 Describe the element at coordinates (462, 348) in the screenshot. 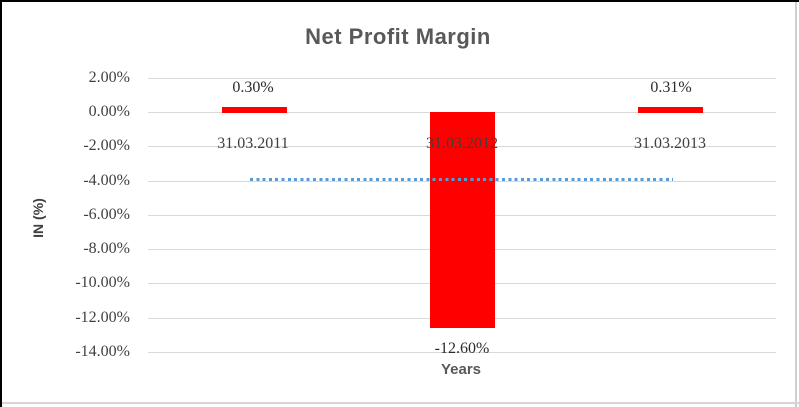

I see `data-label-2012: -12.60%` at that location.